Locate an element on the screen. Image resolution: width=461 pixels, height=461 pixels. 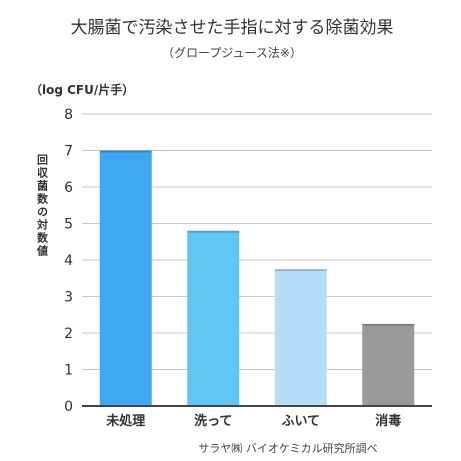
y-tick-label: 2 is located at coordinates (68, 334).